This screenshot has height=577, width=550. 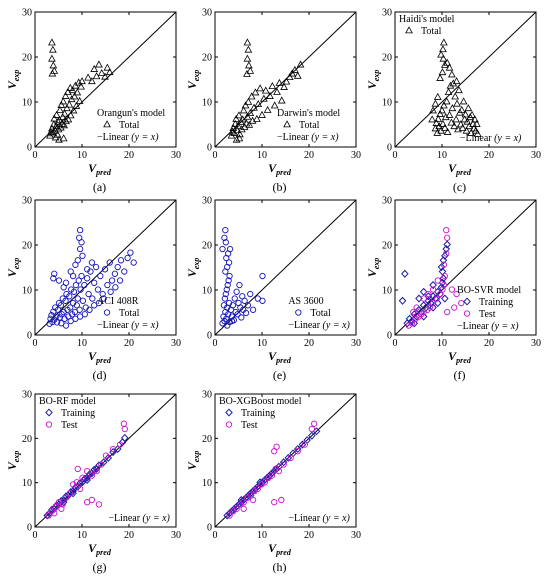 What do you see at coordinates (129, 155) in the screenshot?
I see `x-tick-label: 20` at bounding box center [129, 155].